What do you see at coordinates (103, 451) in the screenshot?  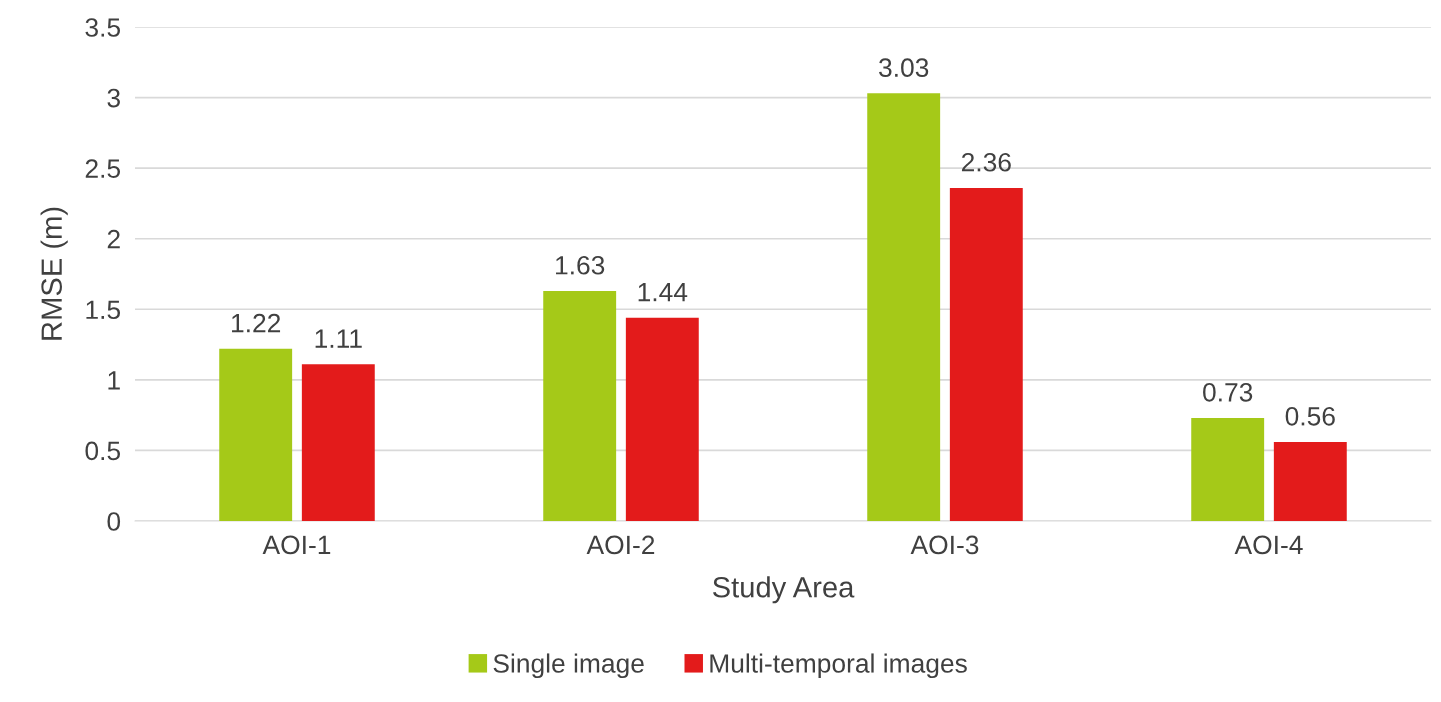 I see `y-tick-label: 0.5` at bounding box center [103, 451].